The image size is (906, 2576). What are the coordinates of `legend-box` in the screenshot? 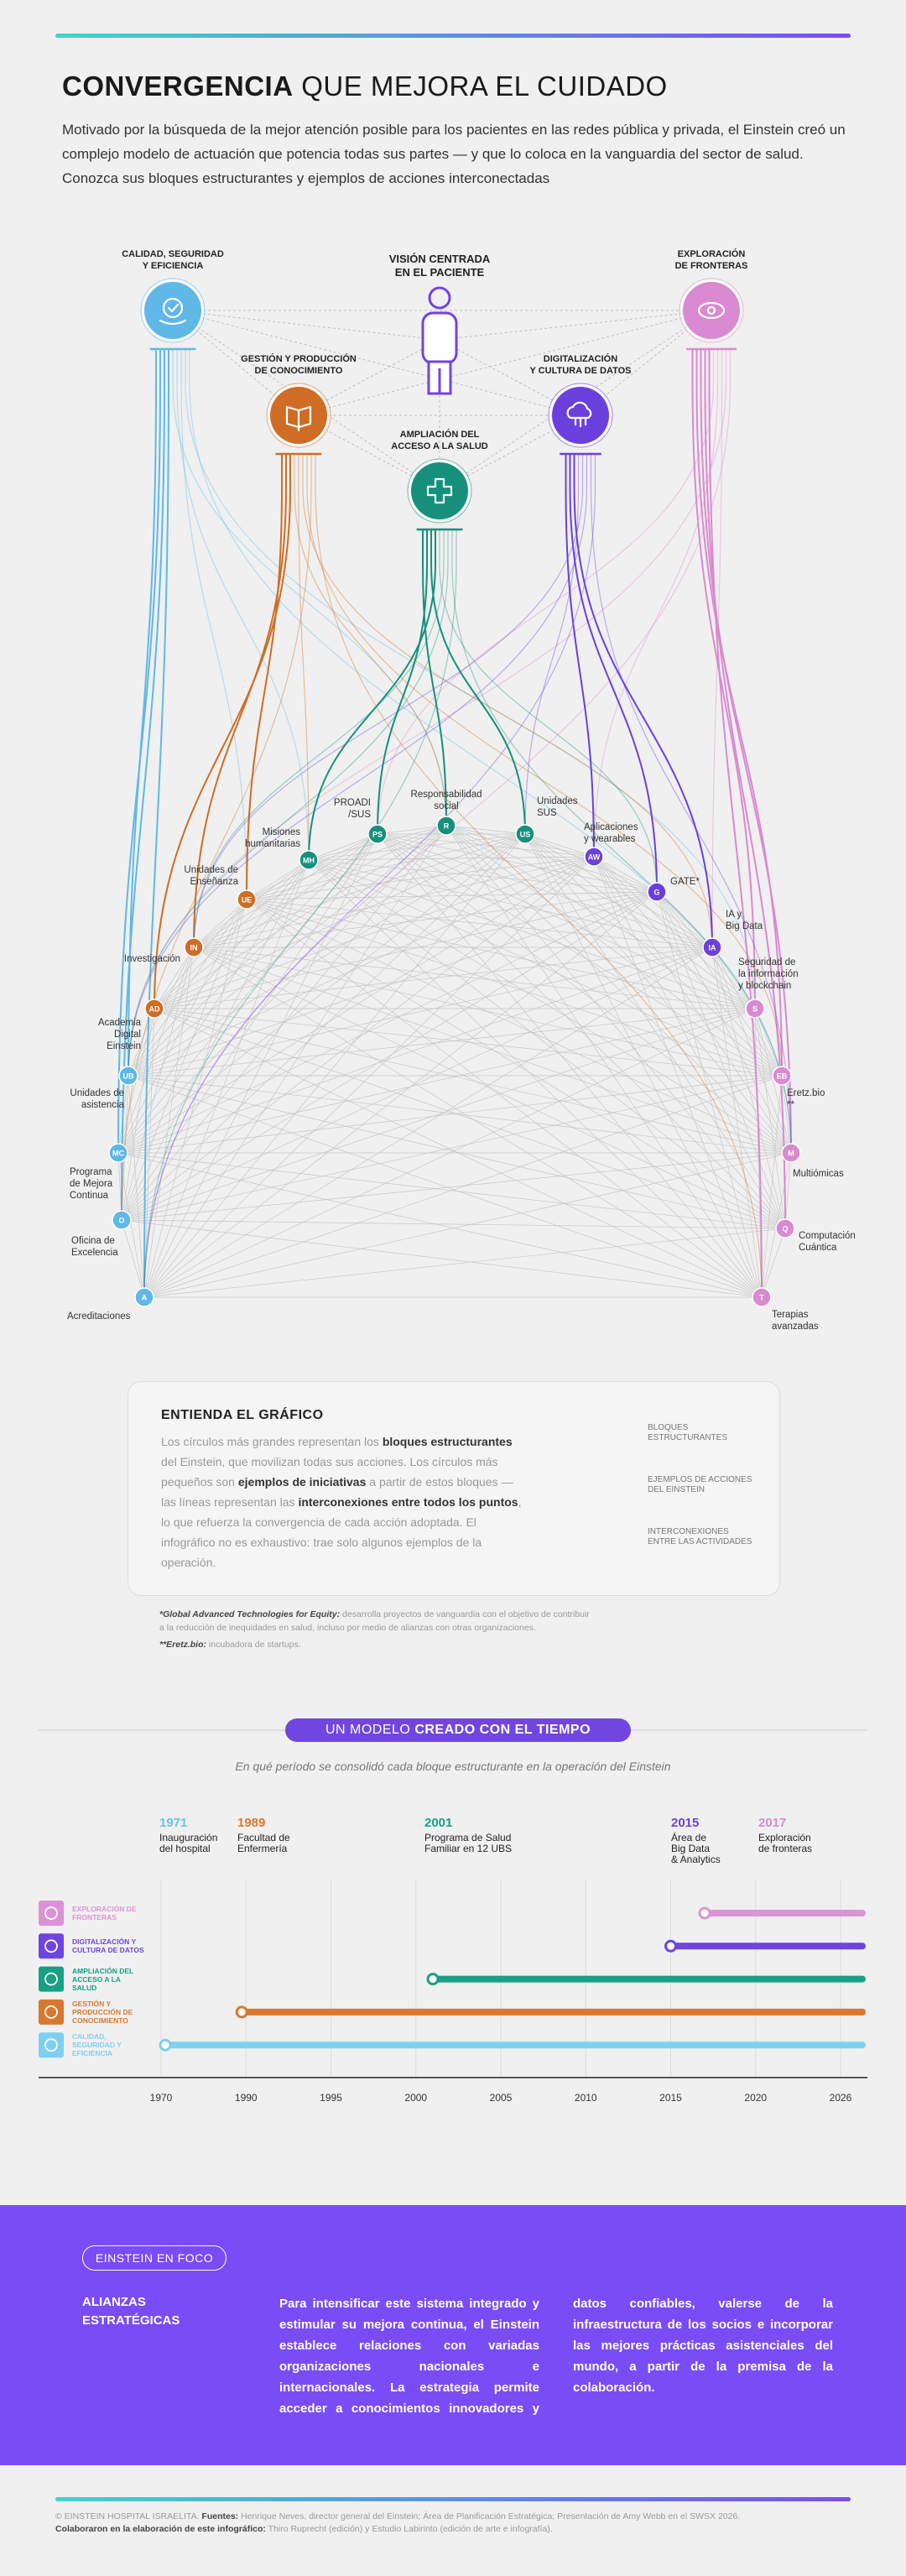 It's located at (454, 1488).